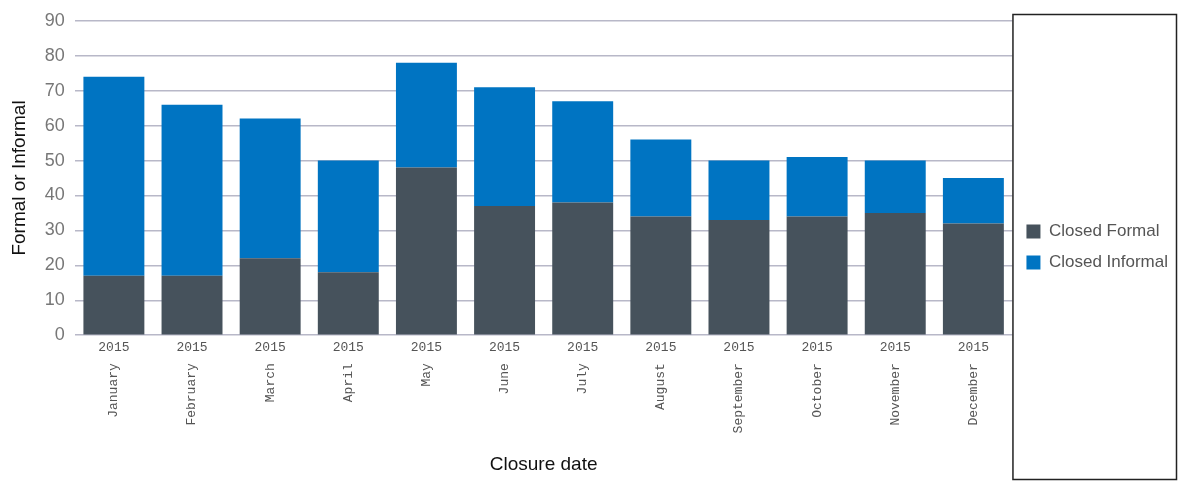 The height and width of the screenshot is (484, 1178). What do you see at coordinates (54, 124) in the screenshot?
I see `y-tick-label: 60` at bounding box center [54, 124].